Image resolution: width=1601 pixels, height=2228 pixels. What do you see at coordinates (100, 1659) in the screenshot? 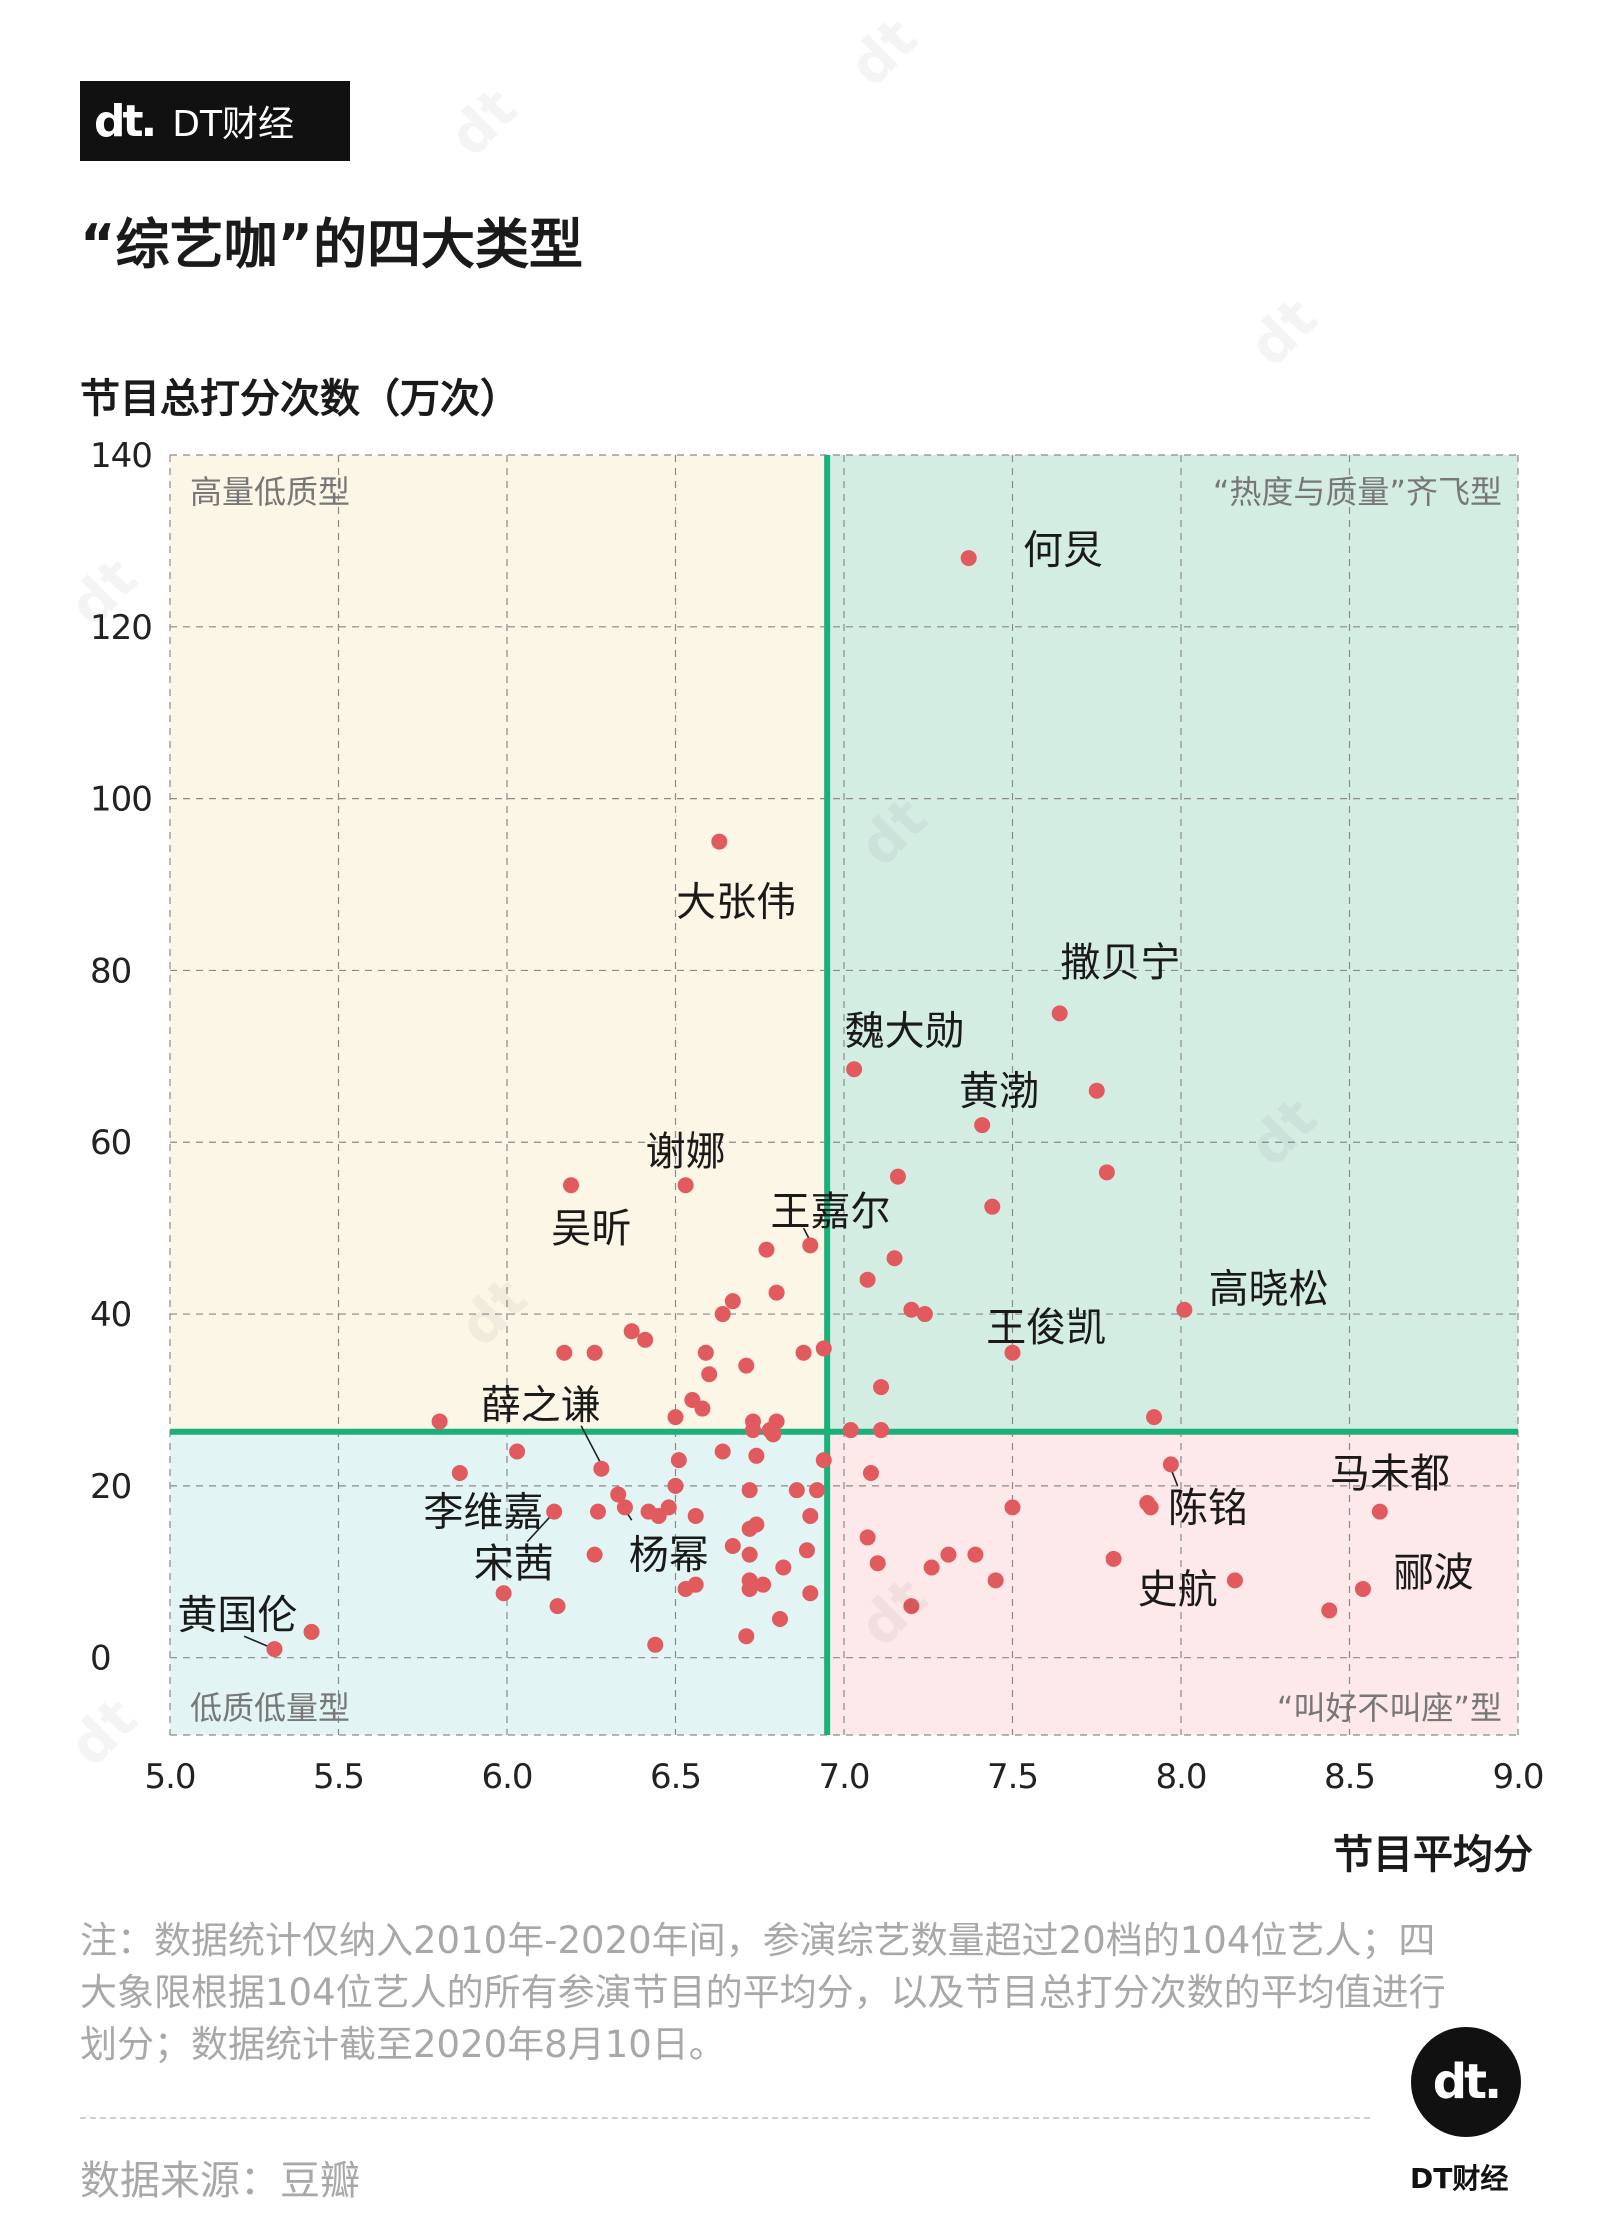
I see `y-tick-label: 0` at bounding box center [100, 1659].